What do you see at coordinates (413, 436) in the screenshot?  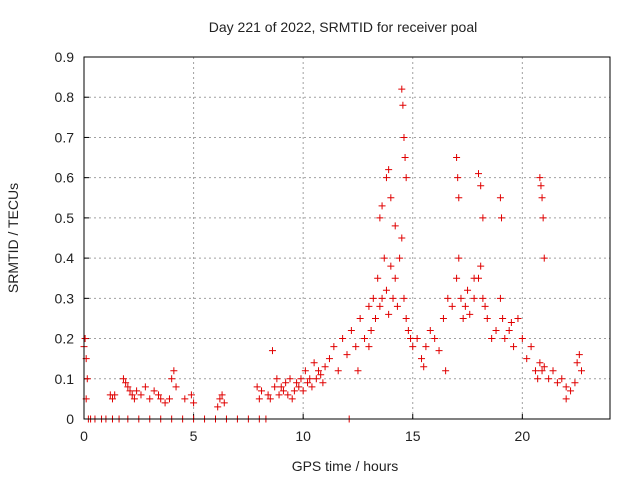 I see `x-tick-label: 15` at bounding box center [413, 436].